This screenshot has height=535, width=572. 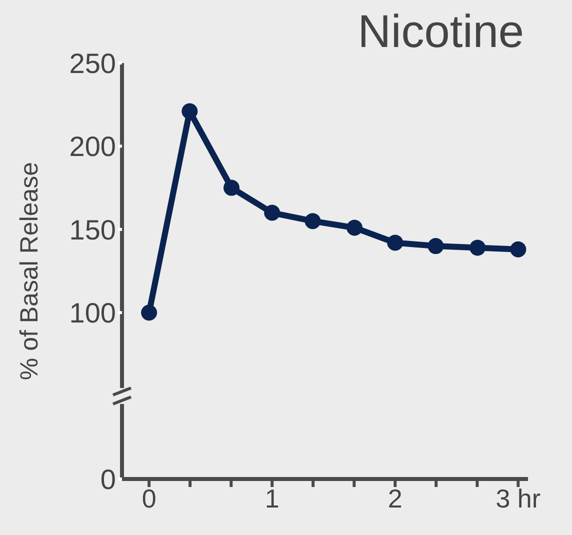 I want to click on x-tick-label: 2, so click(x=395, y=498).